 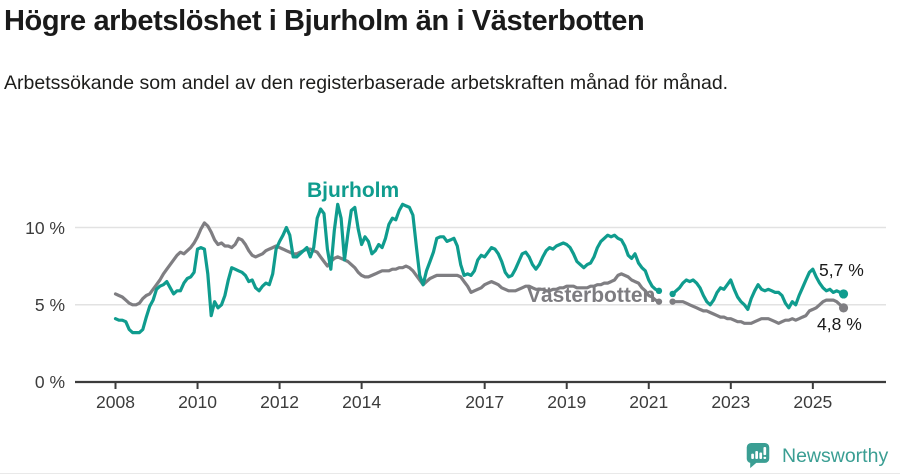 I want to click on x-tick-label-2023: 2023, so click(x=731, y=402).